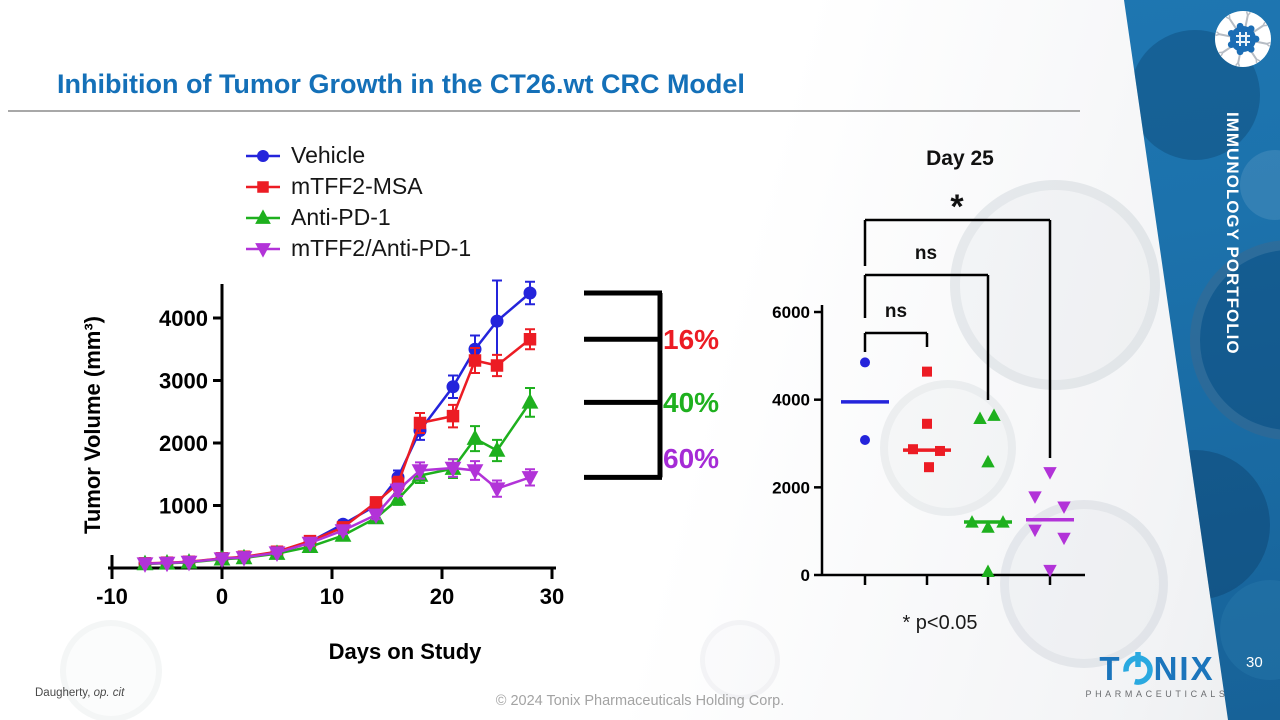 The height and width of the screenshot is (720, 1280). What do you see at coordinates (1137, 668) in the screenshot?
I see `power-button-o-icon` at bounding box center [1137, 668].